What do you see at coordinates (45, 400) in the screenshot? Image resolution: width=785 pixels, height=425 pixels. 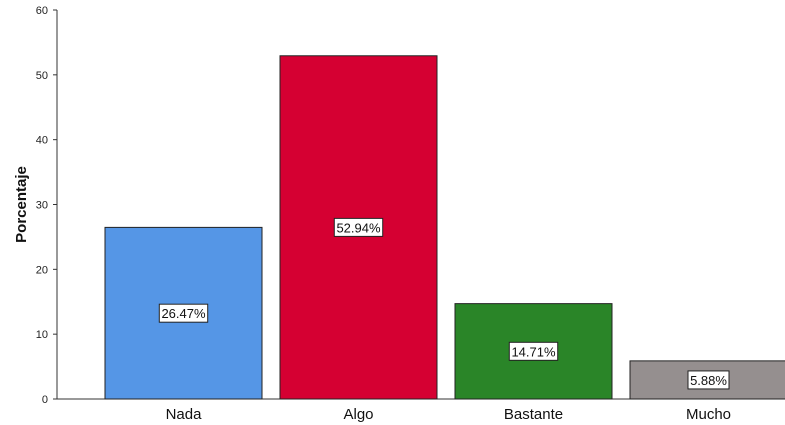 I see `y-tick-label: 0` at bounding box center [45, 400].